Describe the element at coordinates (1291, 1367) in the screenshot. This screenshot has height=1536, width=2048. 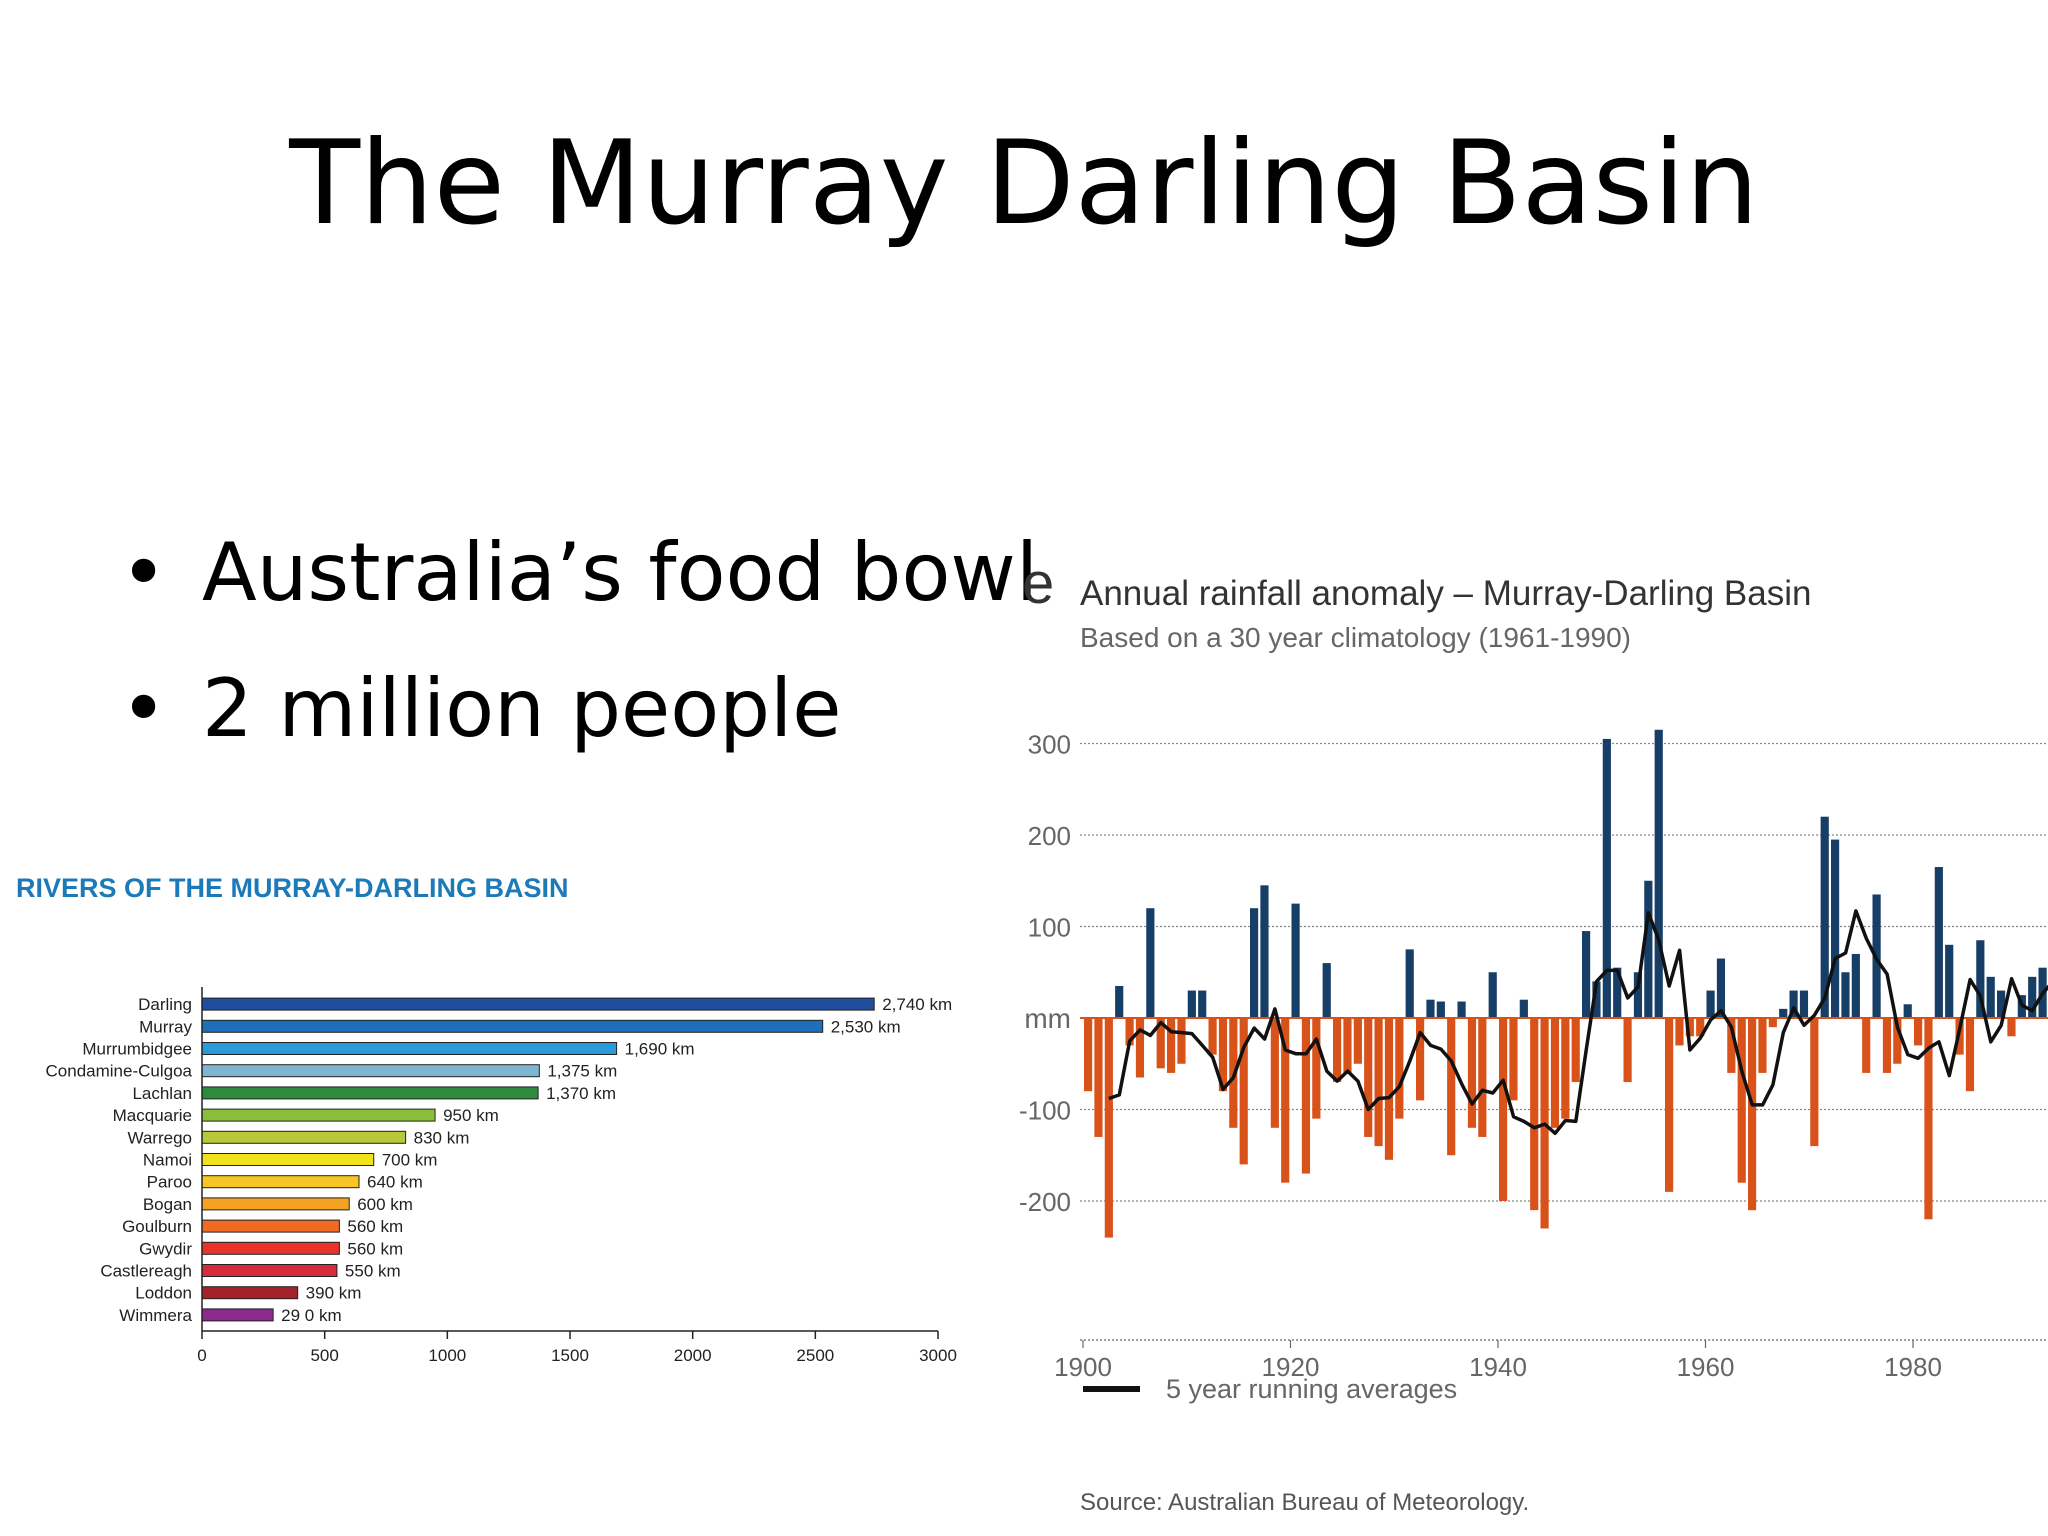
I see `x-tick-label: 1920` at that location.